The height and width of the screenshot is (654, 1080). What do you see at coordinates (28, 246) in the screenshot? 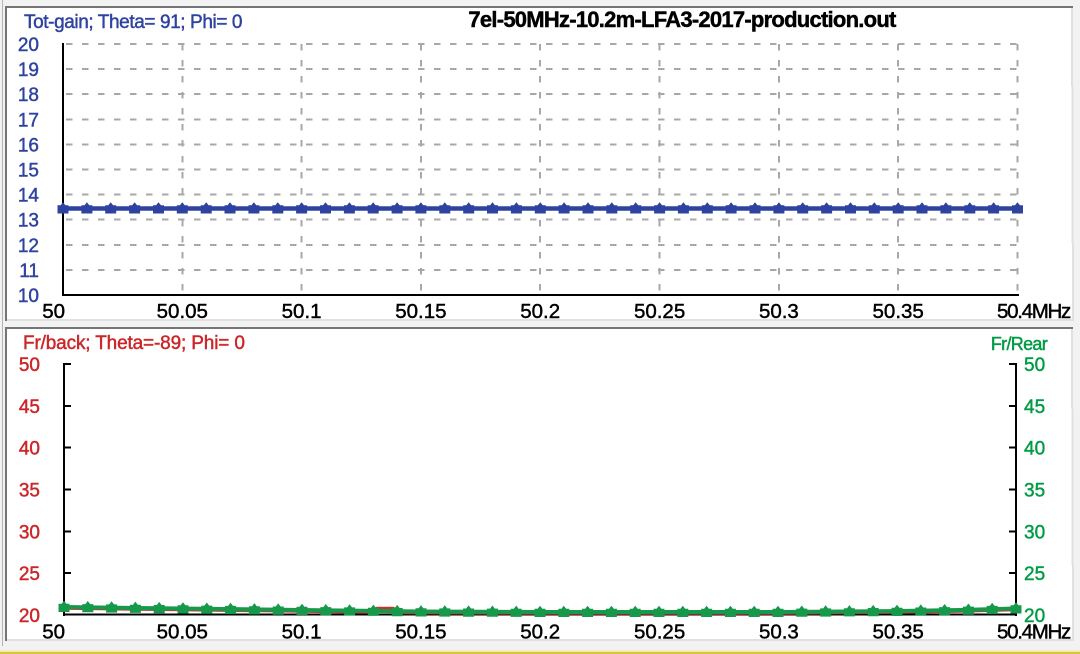
I see `svg-text: 12` at bounding box center [28, 246].